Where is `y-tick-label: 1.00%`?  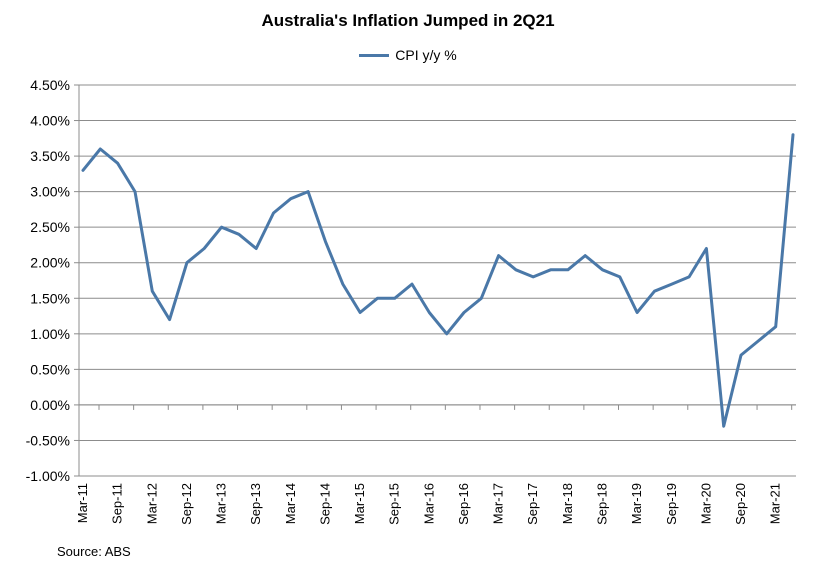
y-tick-label: 1.00% is located at coordinates (50, 334).